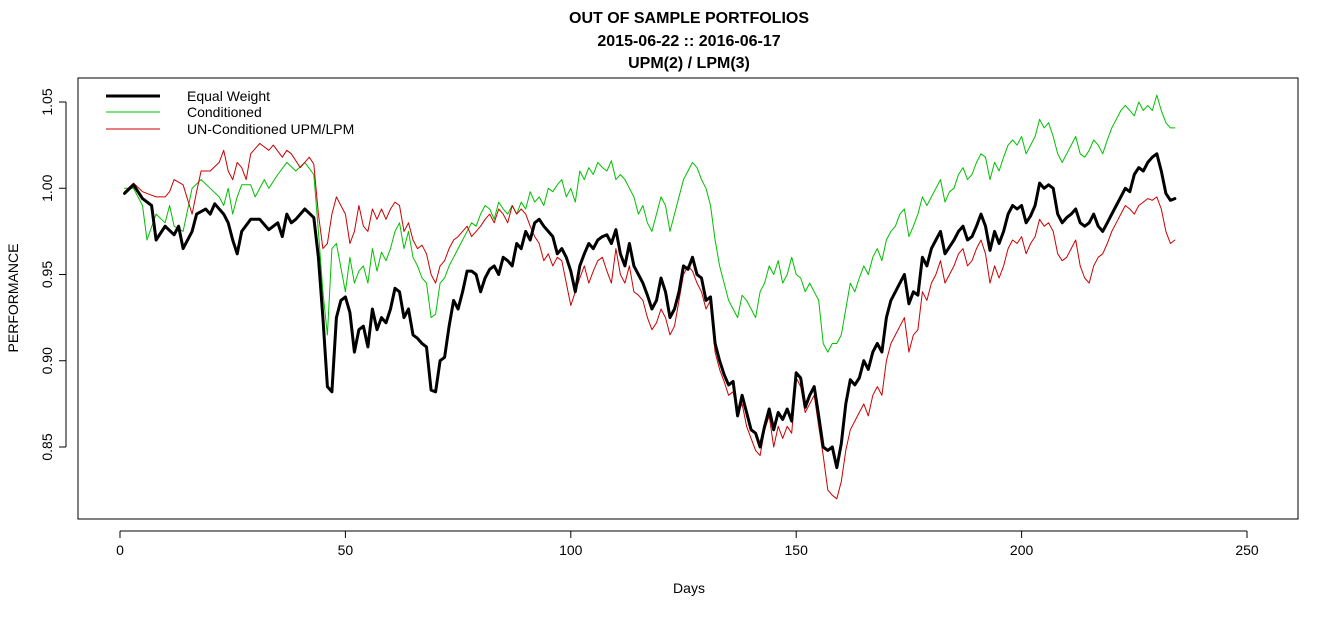  I want to click on y-tick-label: 0.90, so click(47, 360).